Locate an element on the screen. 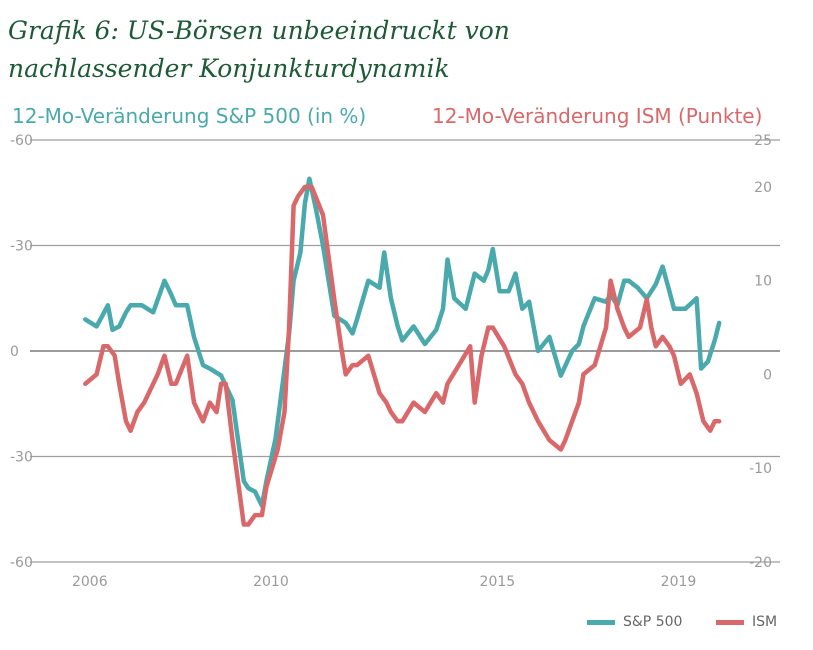 The height and width of the screenshot is (650, 813). y-right-tick-label: 25 is located at coordinates (763, 141).